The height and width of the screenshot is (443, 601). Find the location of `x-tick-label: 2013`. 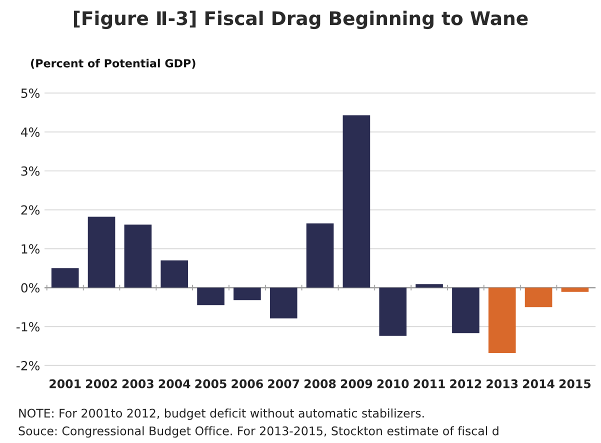

x-tick-label: 2013 is located at coordinates (502, 383).